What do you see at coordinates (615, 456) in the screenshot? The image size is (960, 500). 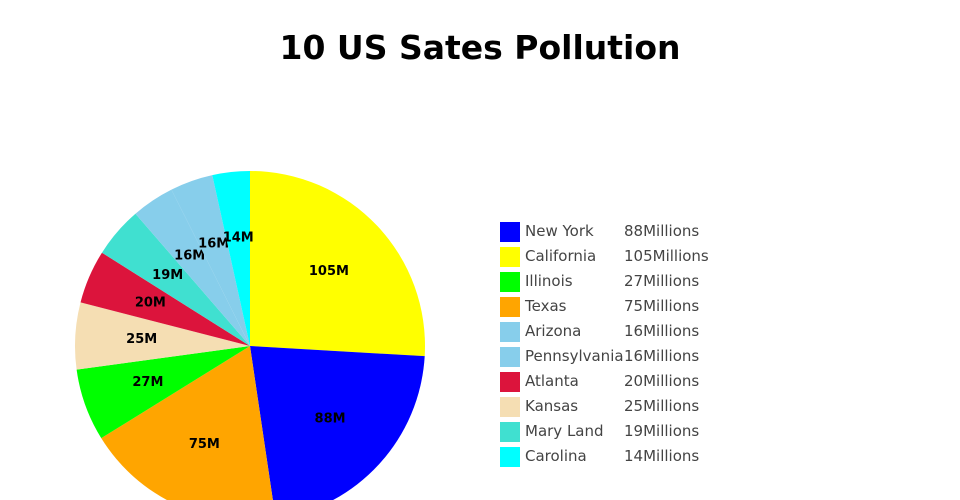 I see `legend-item-carolina: Carolina 14Millions` at bounding box center [615, 456].